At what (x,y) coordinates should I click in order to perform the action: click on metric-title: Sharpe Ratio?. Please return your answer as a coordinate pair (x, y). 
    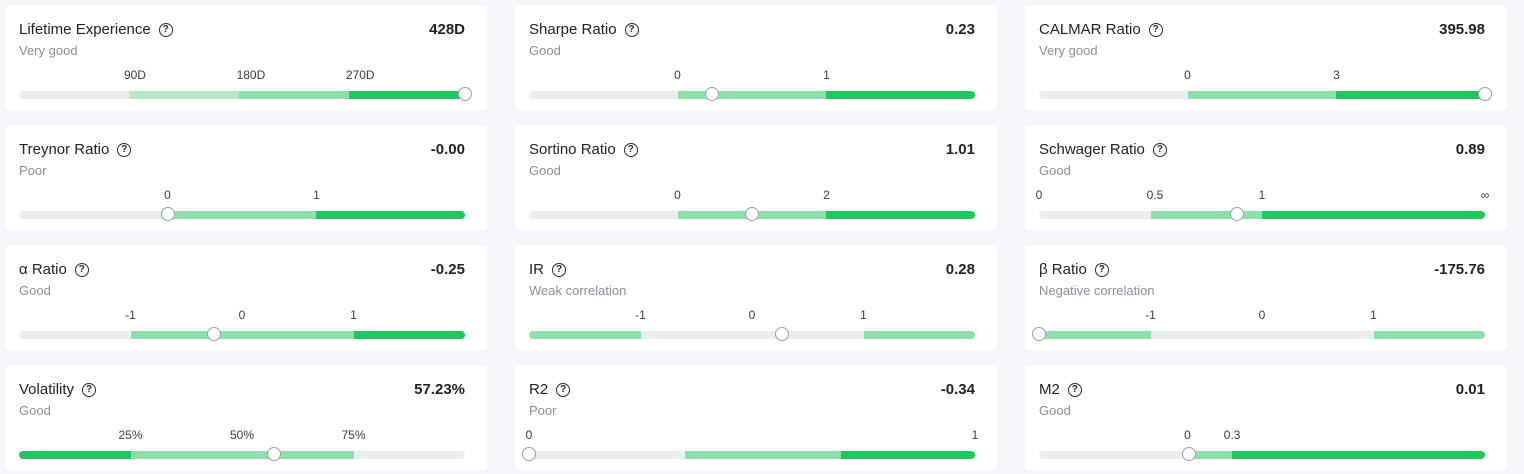
    Looking at the image, I should click on (584, 30).